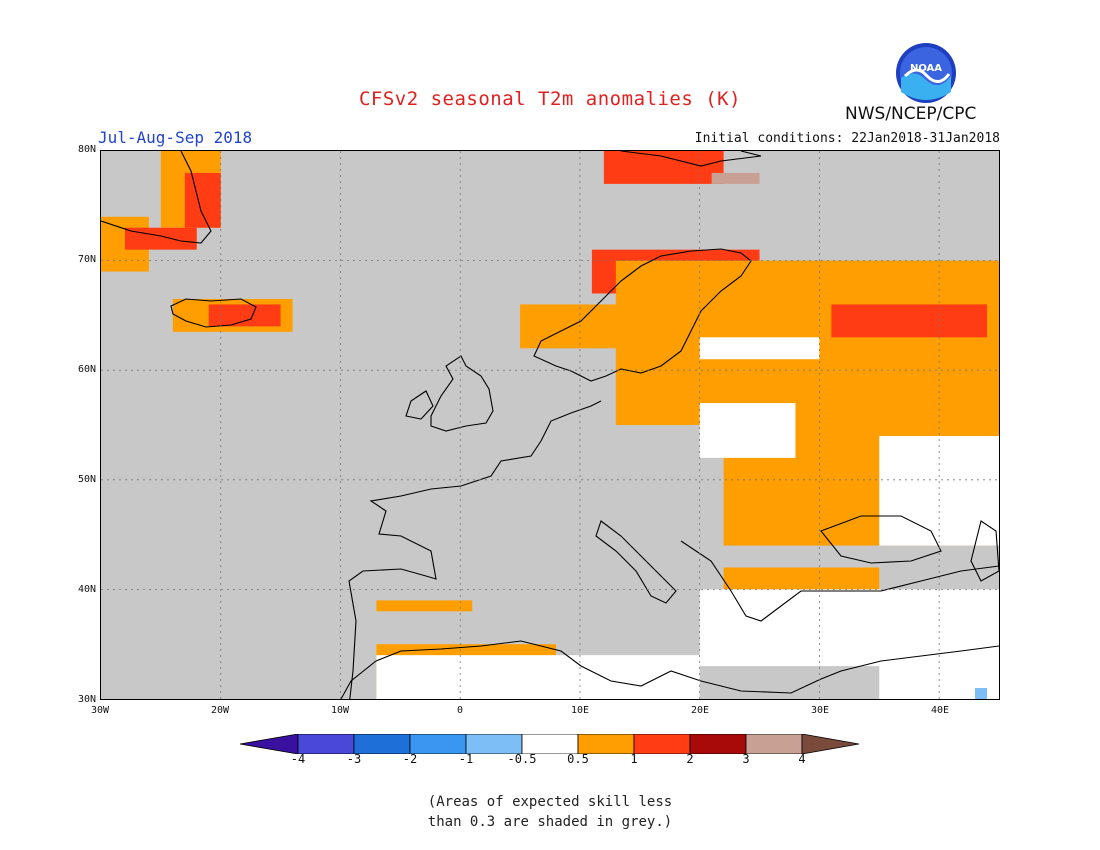  I want to click on coastline-iberia, so click(475, 553).